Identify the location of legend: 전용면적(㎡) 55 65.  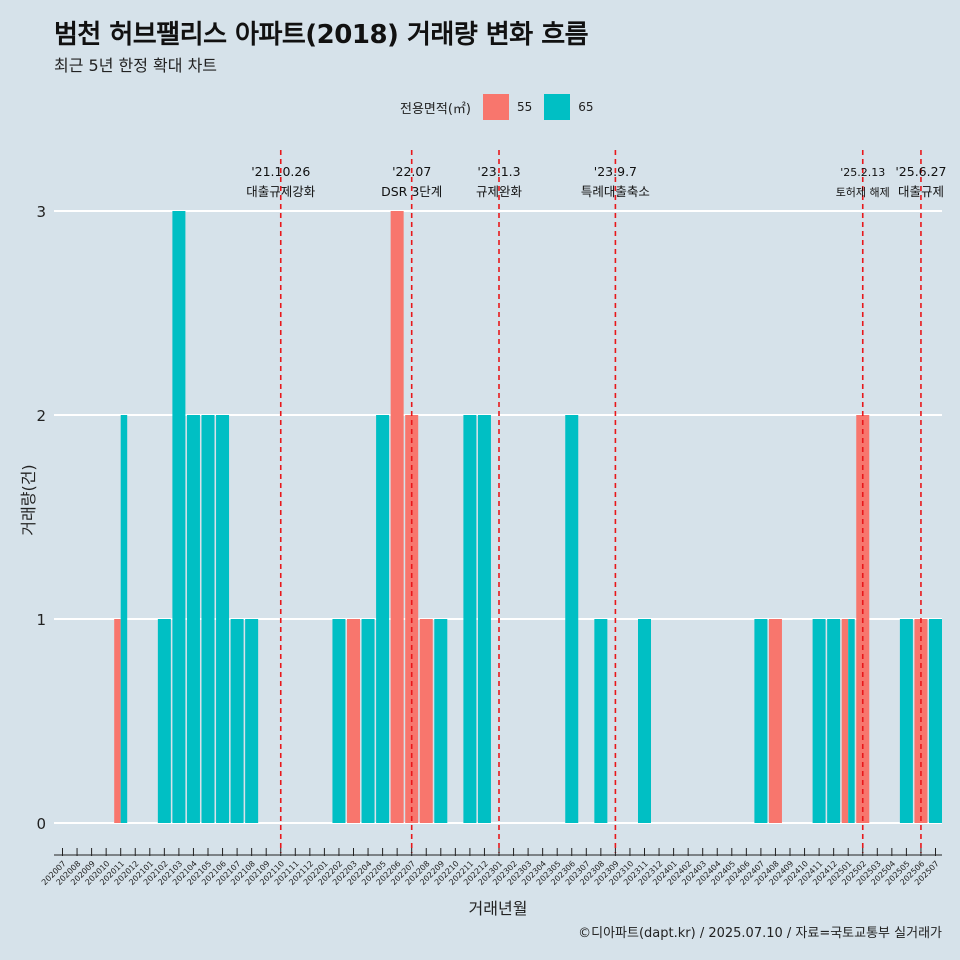
(497, 107).